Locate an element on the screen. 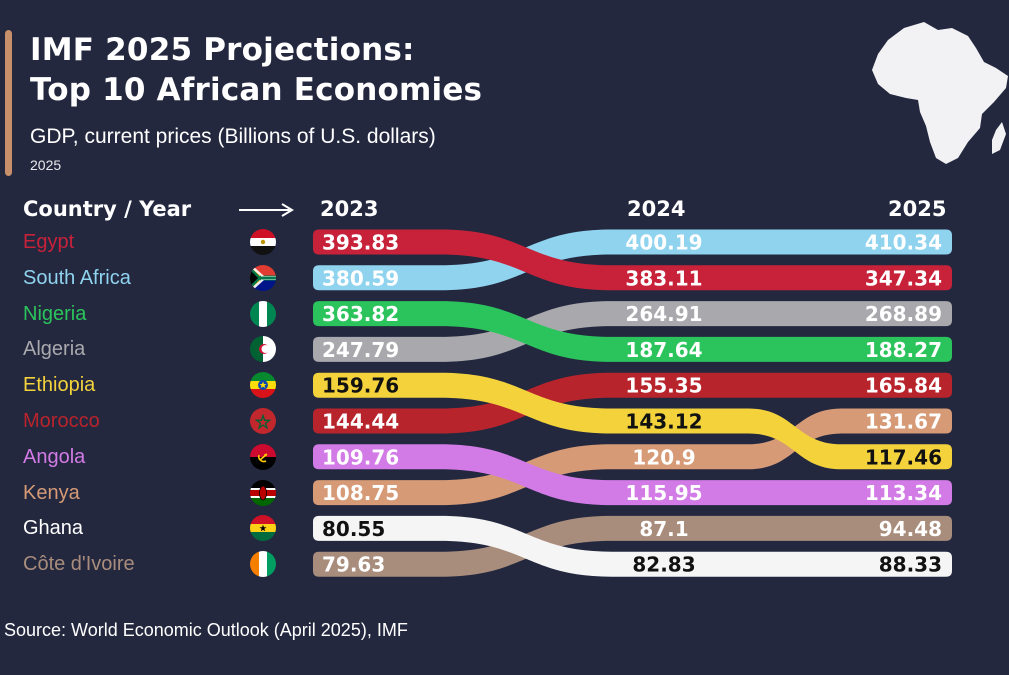 The height and width of the screenshot is (675, 1009). angola-flag-icon is located at coordinates (263, 456).